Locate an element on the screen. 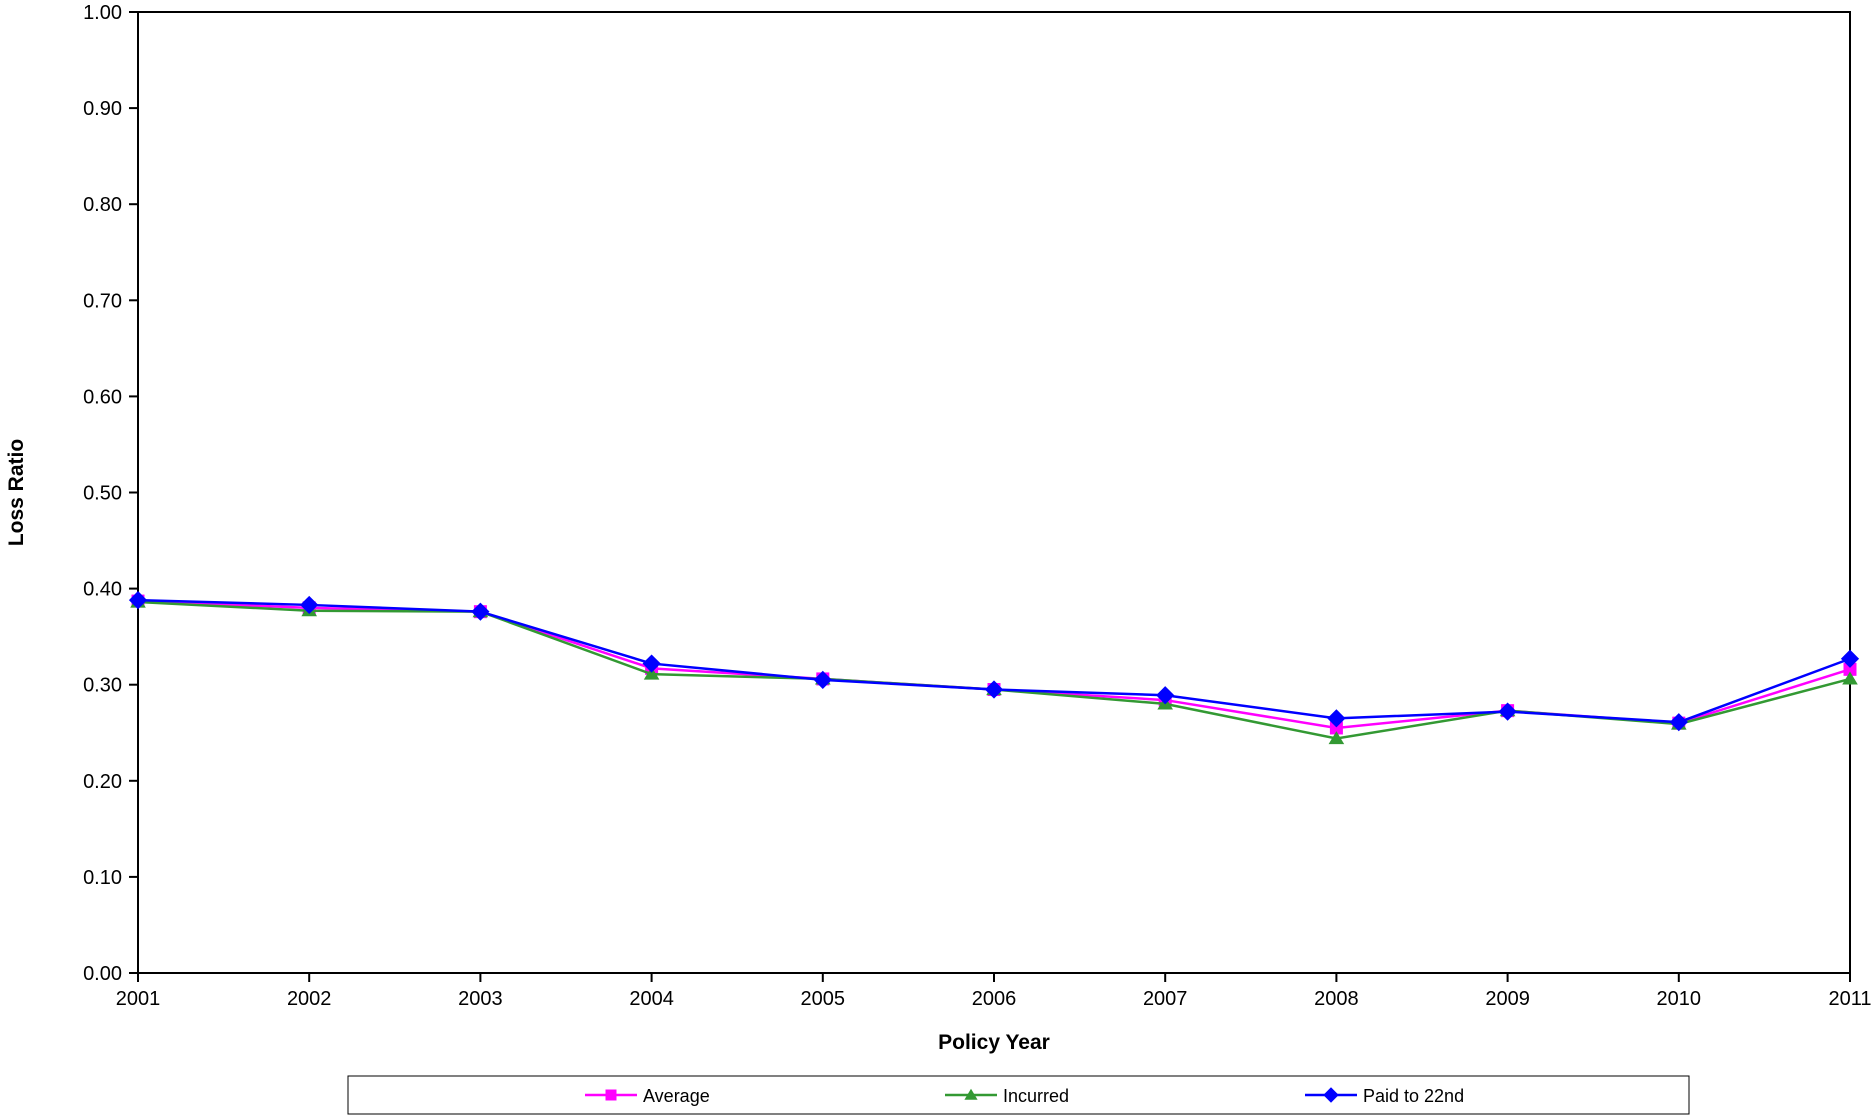 The height and width of the screenshot is (1120, 1872). y-tick-label: 0.90 is located at coordinates (102, 109).